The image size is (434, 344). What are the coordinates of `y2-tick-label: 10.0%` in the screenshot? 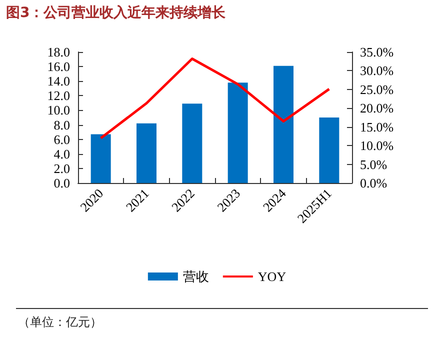 It's located at (377, 146).